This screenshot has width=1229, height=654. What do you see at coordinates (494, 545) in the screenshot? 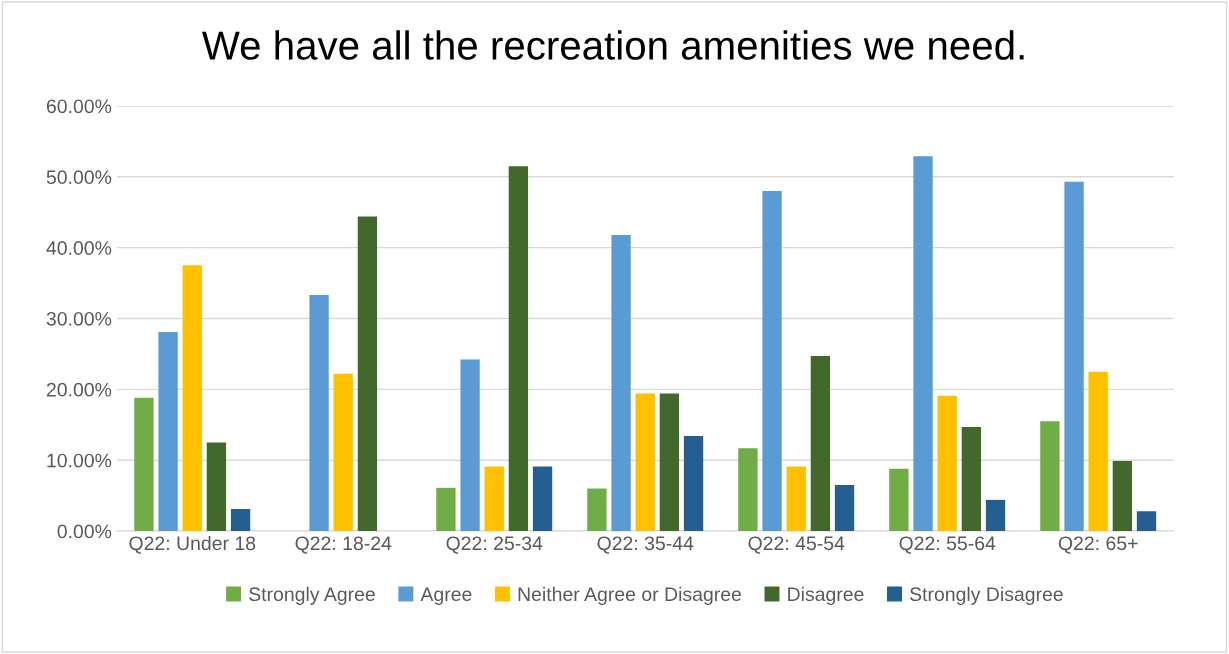
I see `x-tick-label: Q22: 25-34` at bounding box center [494, 545].